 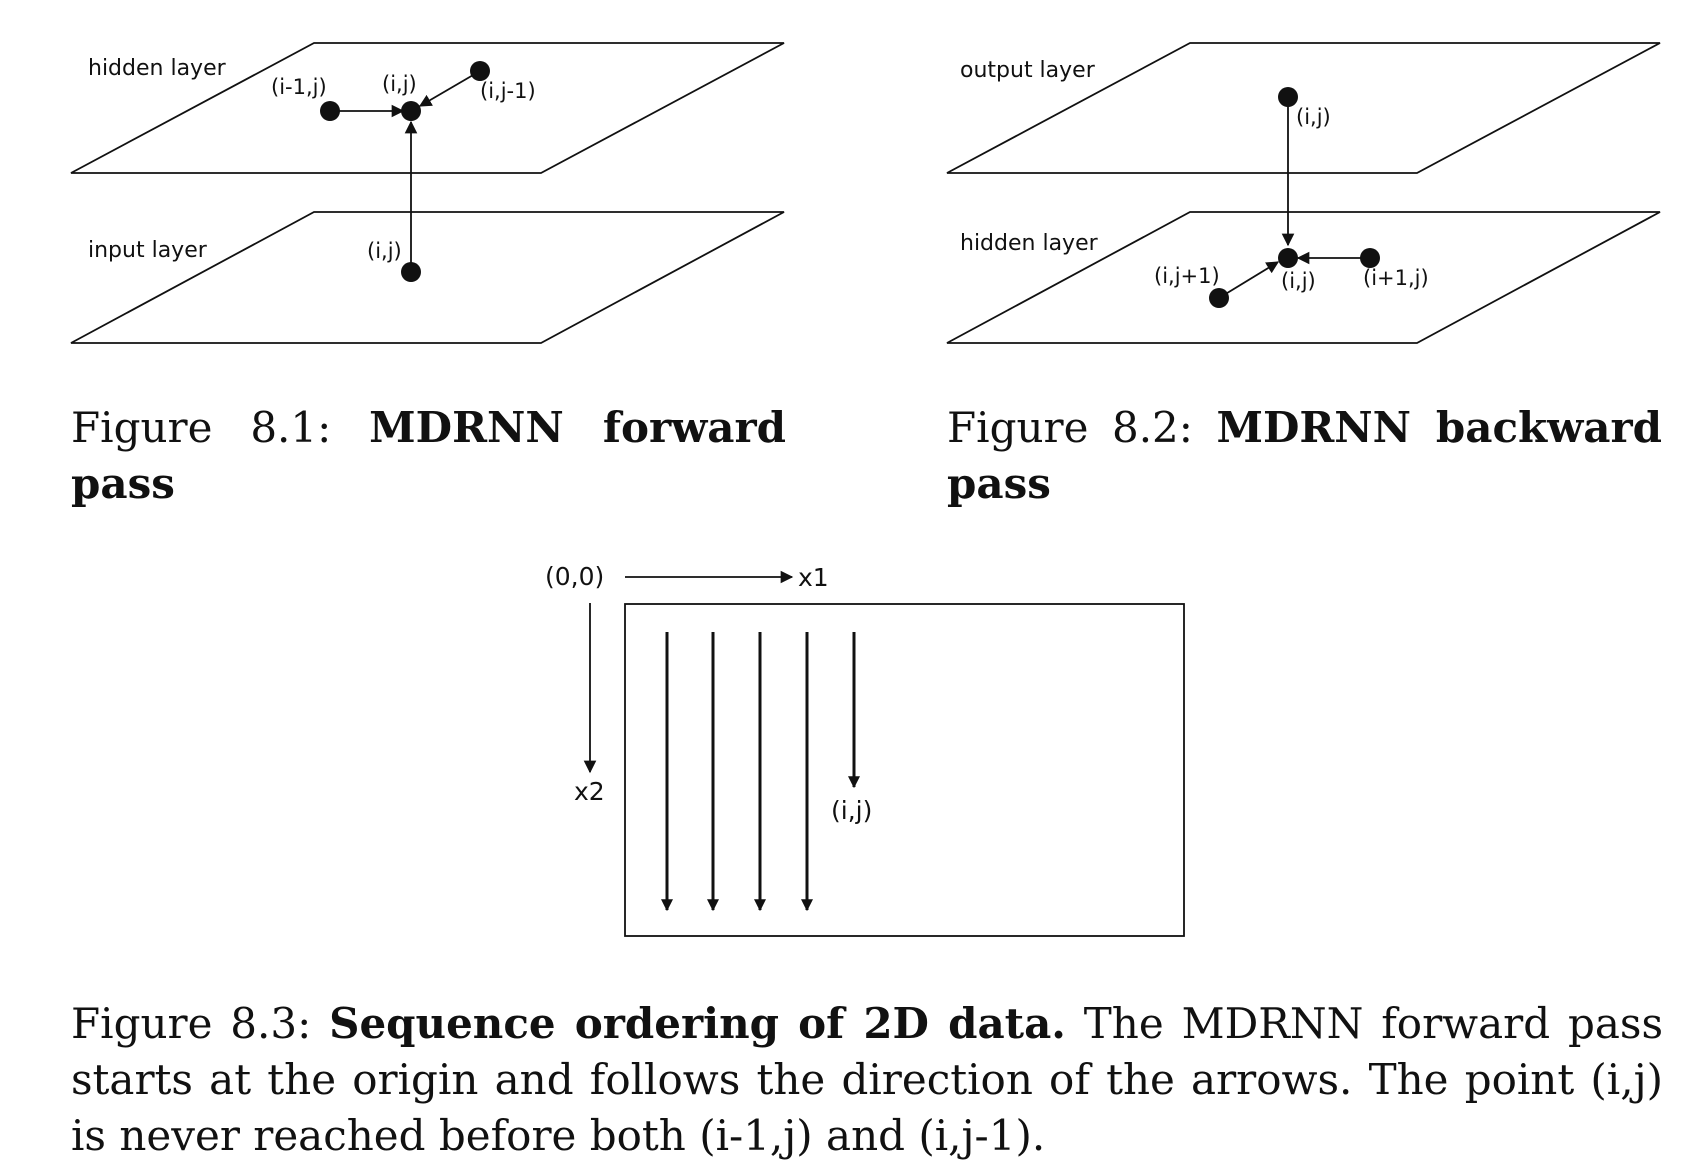 What do you see at coordinates (1288, 97) in the screenshot?
I see `node-output` at bounding box center [1288, 97].